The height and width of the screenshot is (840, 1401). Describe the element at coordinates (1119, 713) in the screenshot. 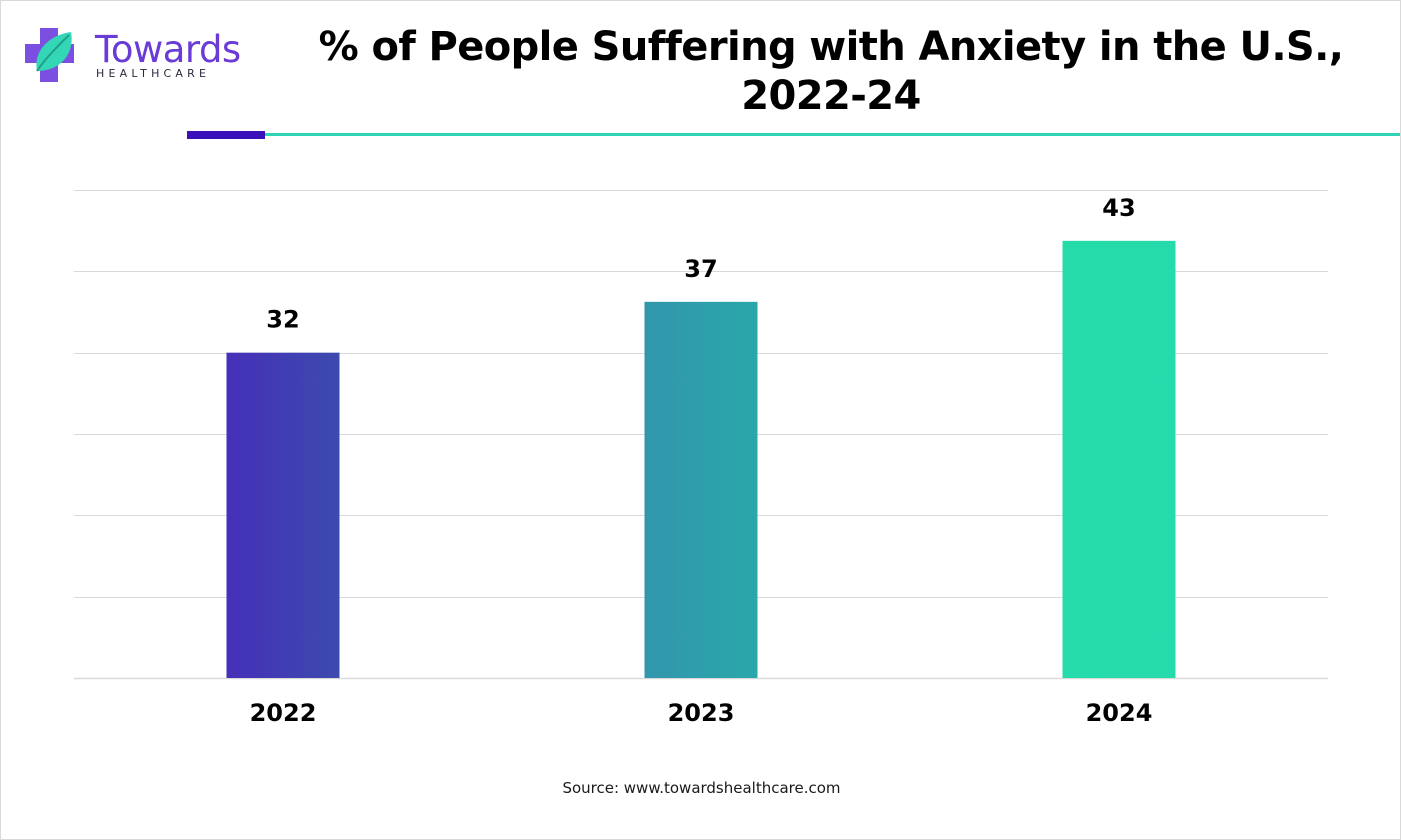

I see `x-tick-label-2024: 2024` at that location.